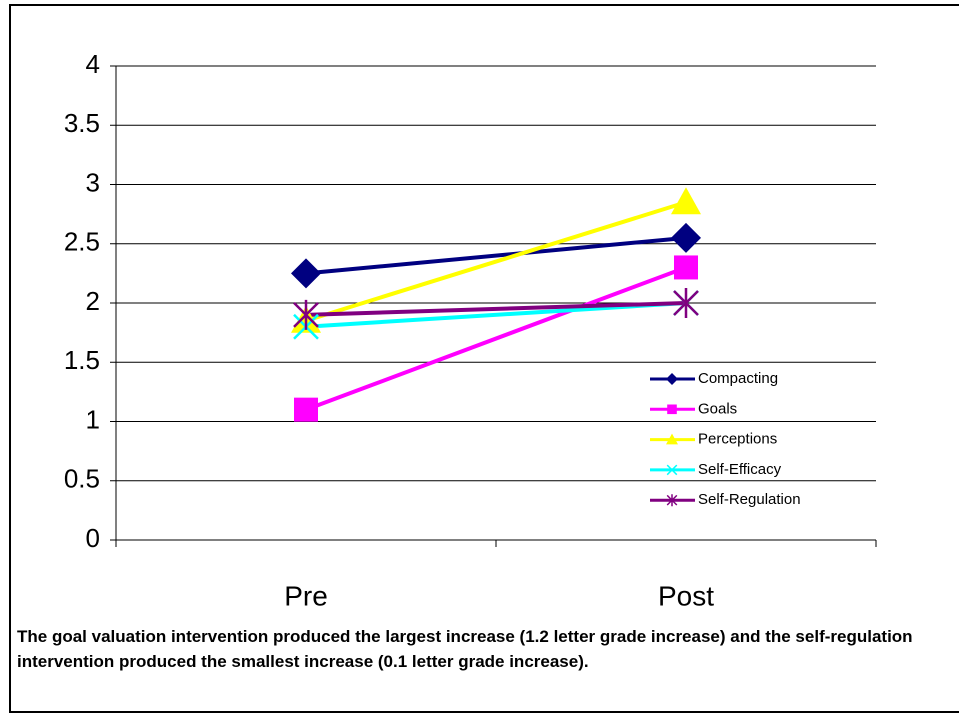 Image resolution: width=959 pixels, height=721 pixels. What do you see at coordinates (93, 182) in the screenshot?
I see `y-tick-label: 3` at bounding box center [93, 182].